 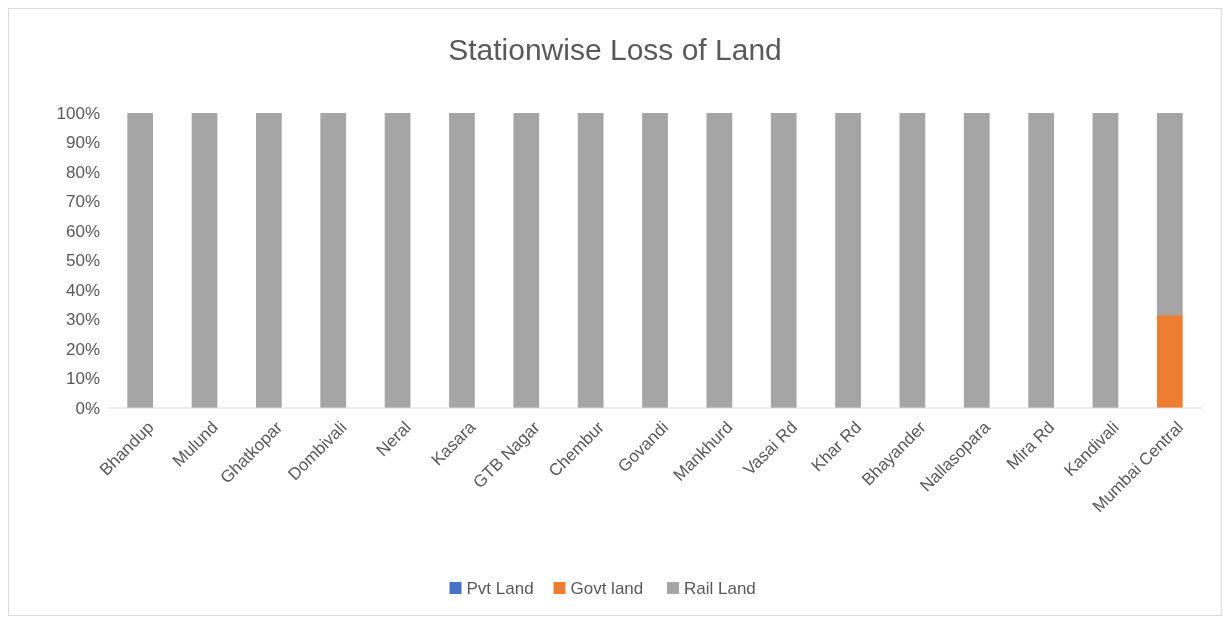 I want to click on y-tick-label: 80%, so click(x=82, y=172).